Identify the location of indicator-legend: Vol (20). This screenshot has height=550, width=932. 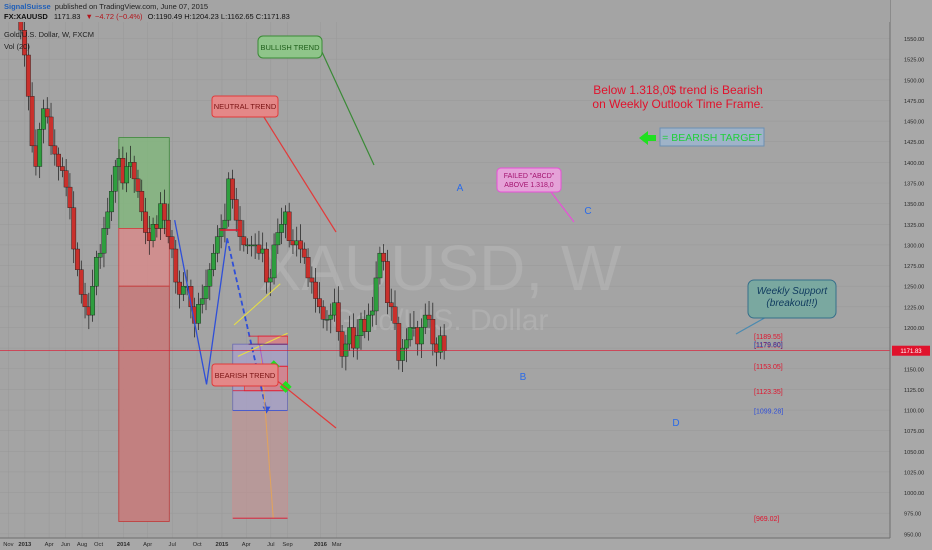
(17, 46).